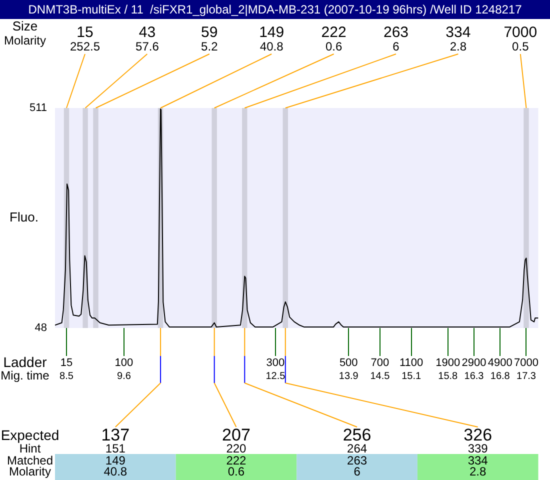  I want to click on x-tick-label: 17.3, so click(526, 376).